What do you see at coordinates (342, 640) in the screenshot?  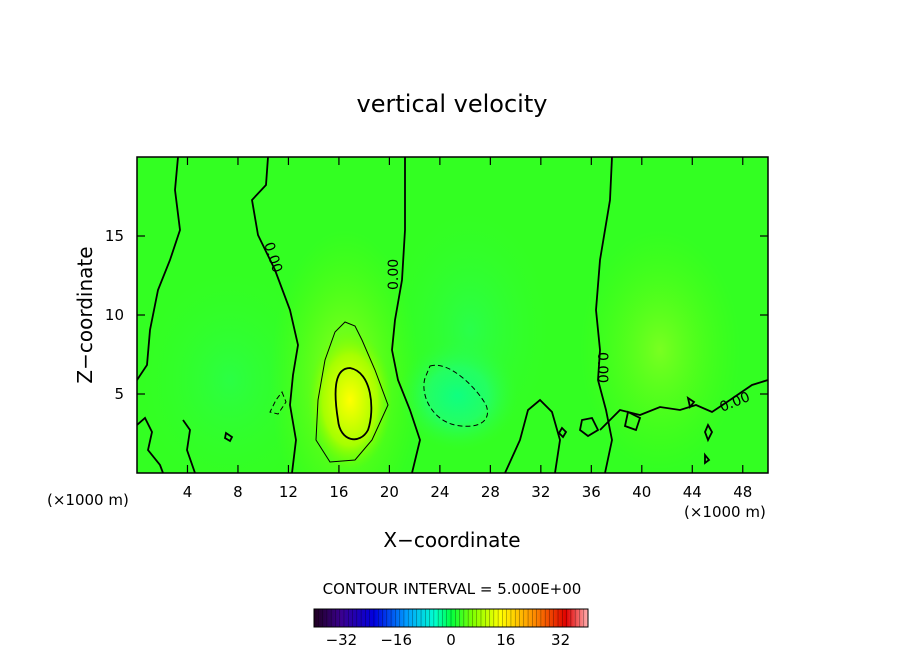 I see `colorbar-tick-label: −32` at bounding box center [342, 640].